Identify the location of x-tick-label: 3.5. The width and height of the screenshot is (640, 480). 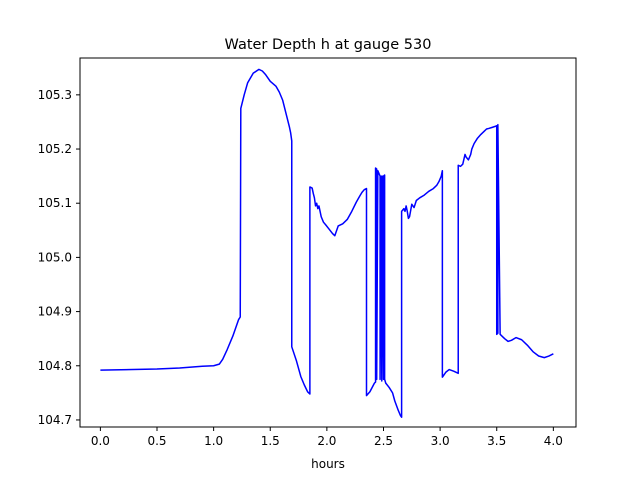
(496, 441).